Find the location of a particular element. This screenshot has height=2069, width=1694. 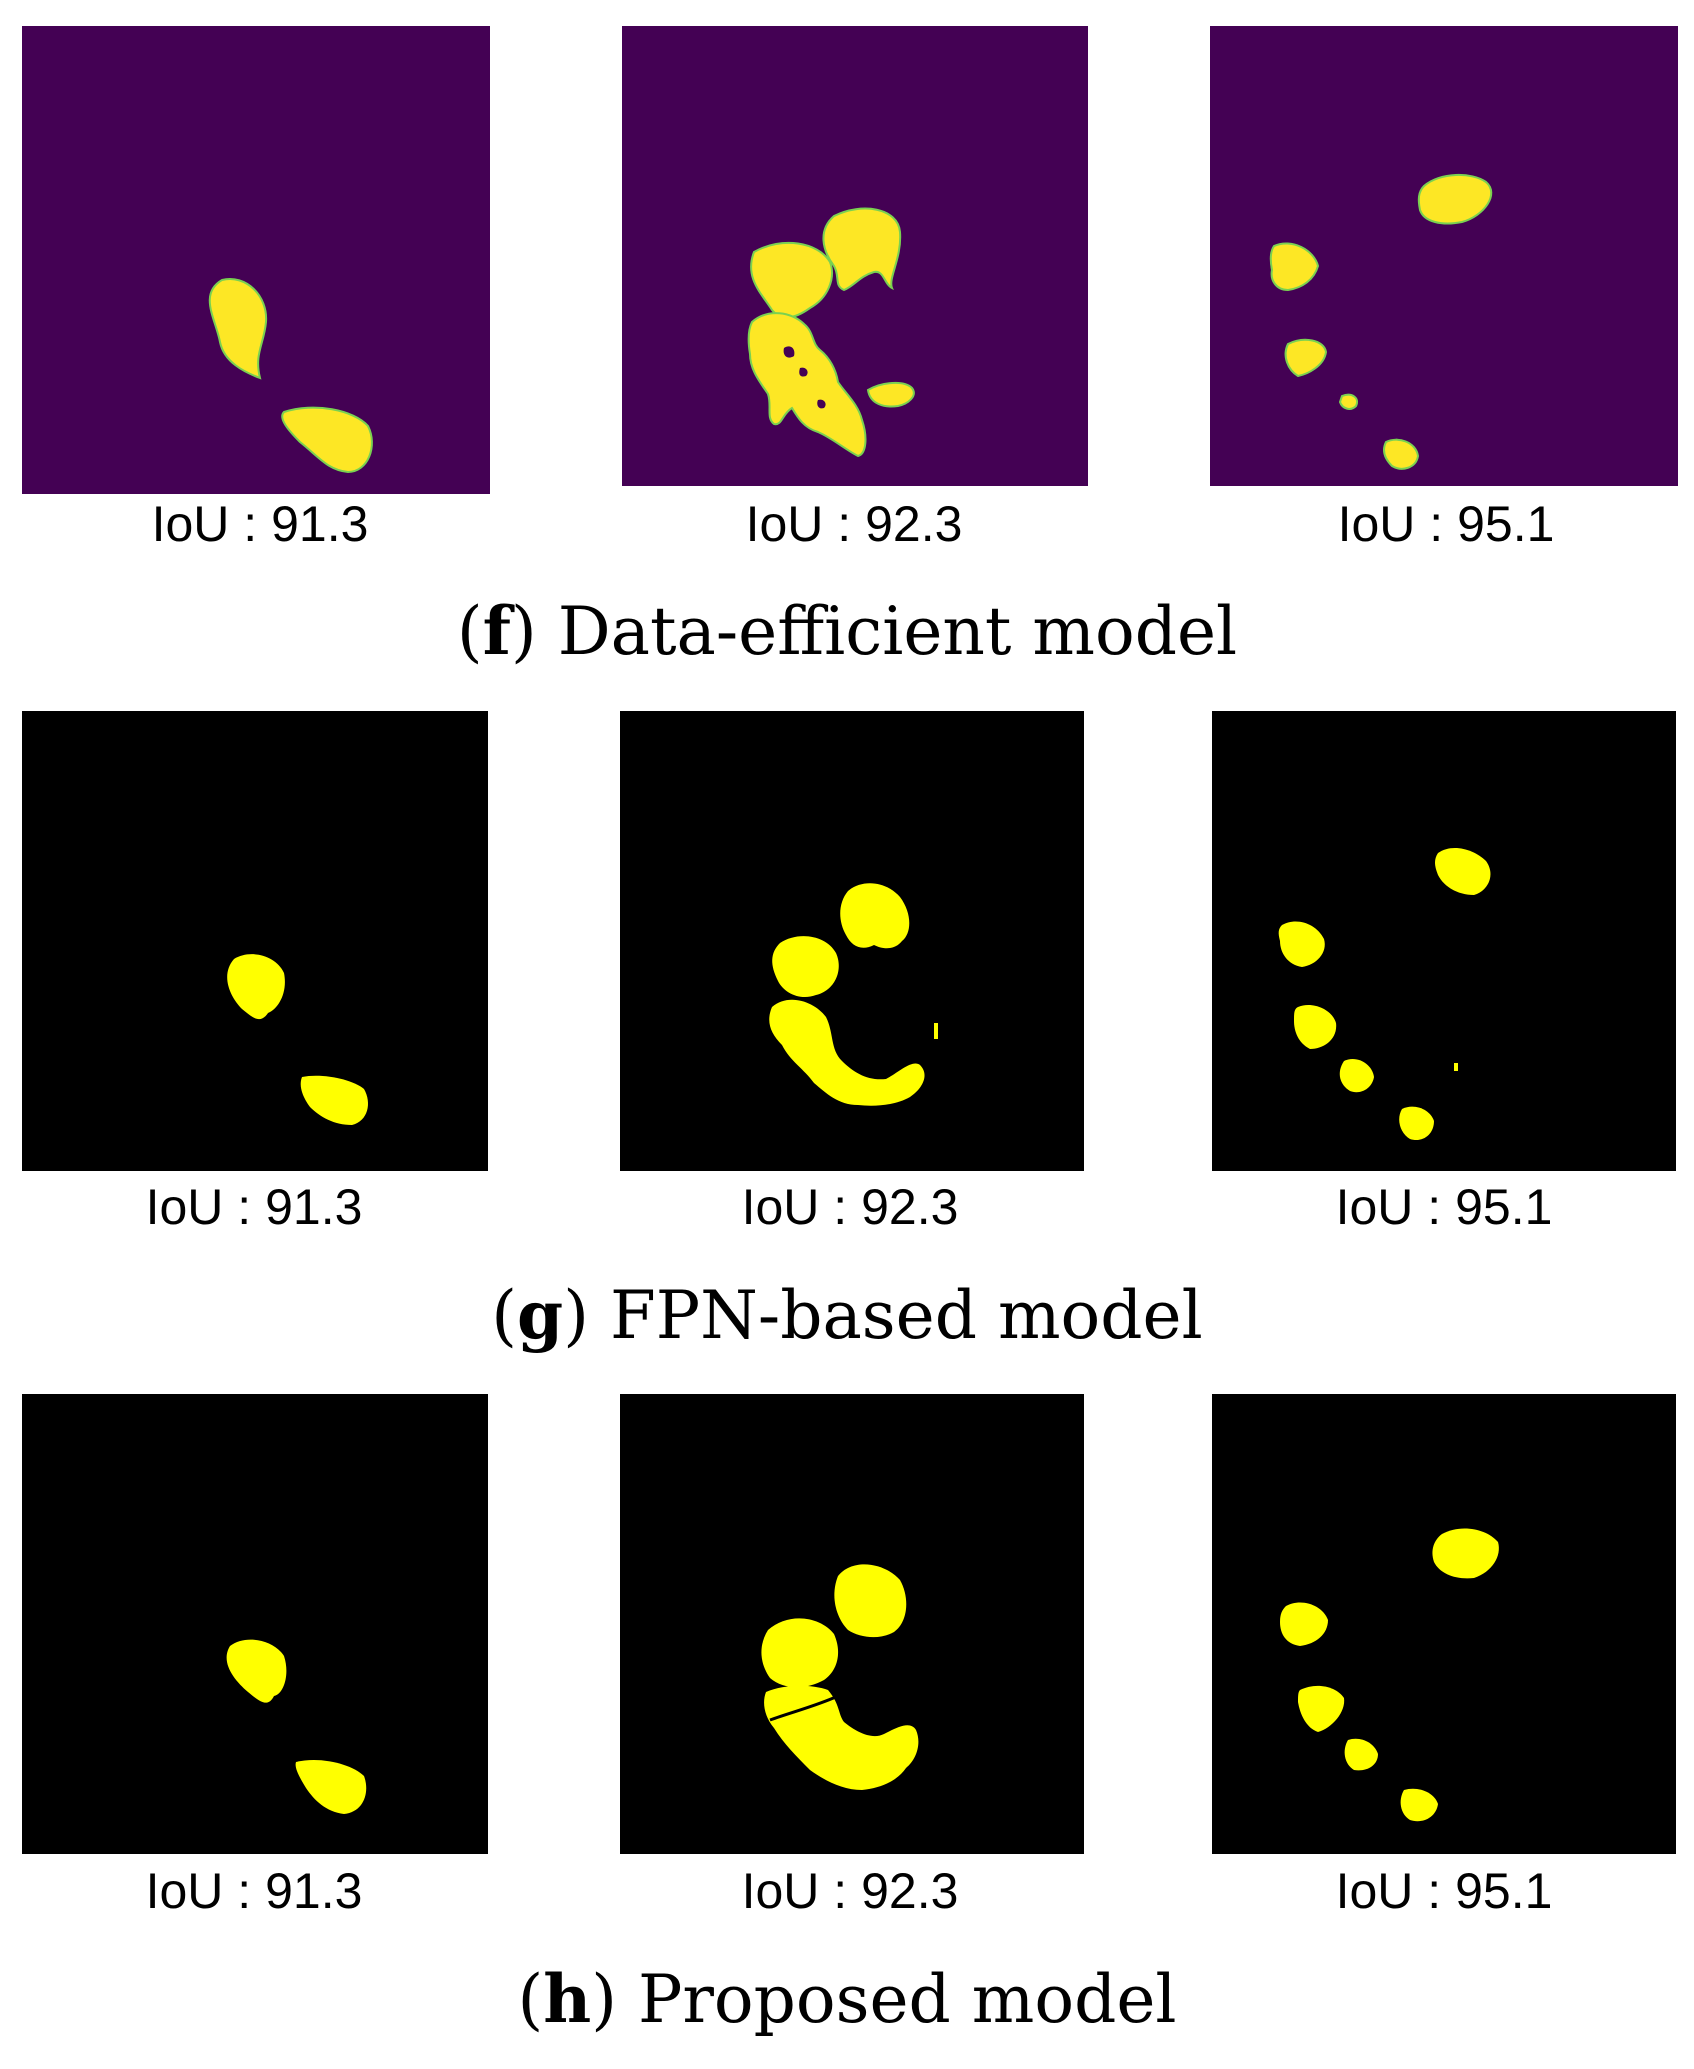

row-h-iou-3: IoU : 95.1 is located at coordinates (1444, 1891).